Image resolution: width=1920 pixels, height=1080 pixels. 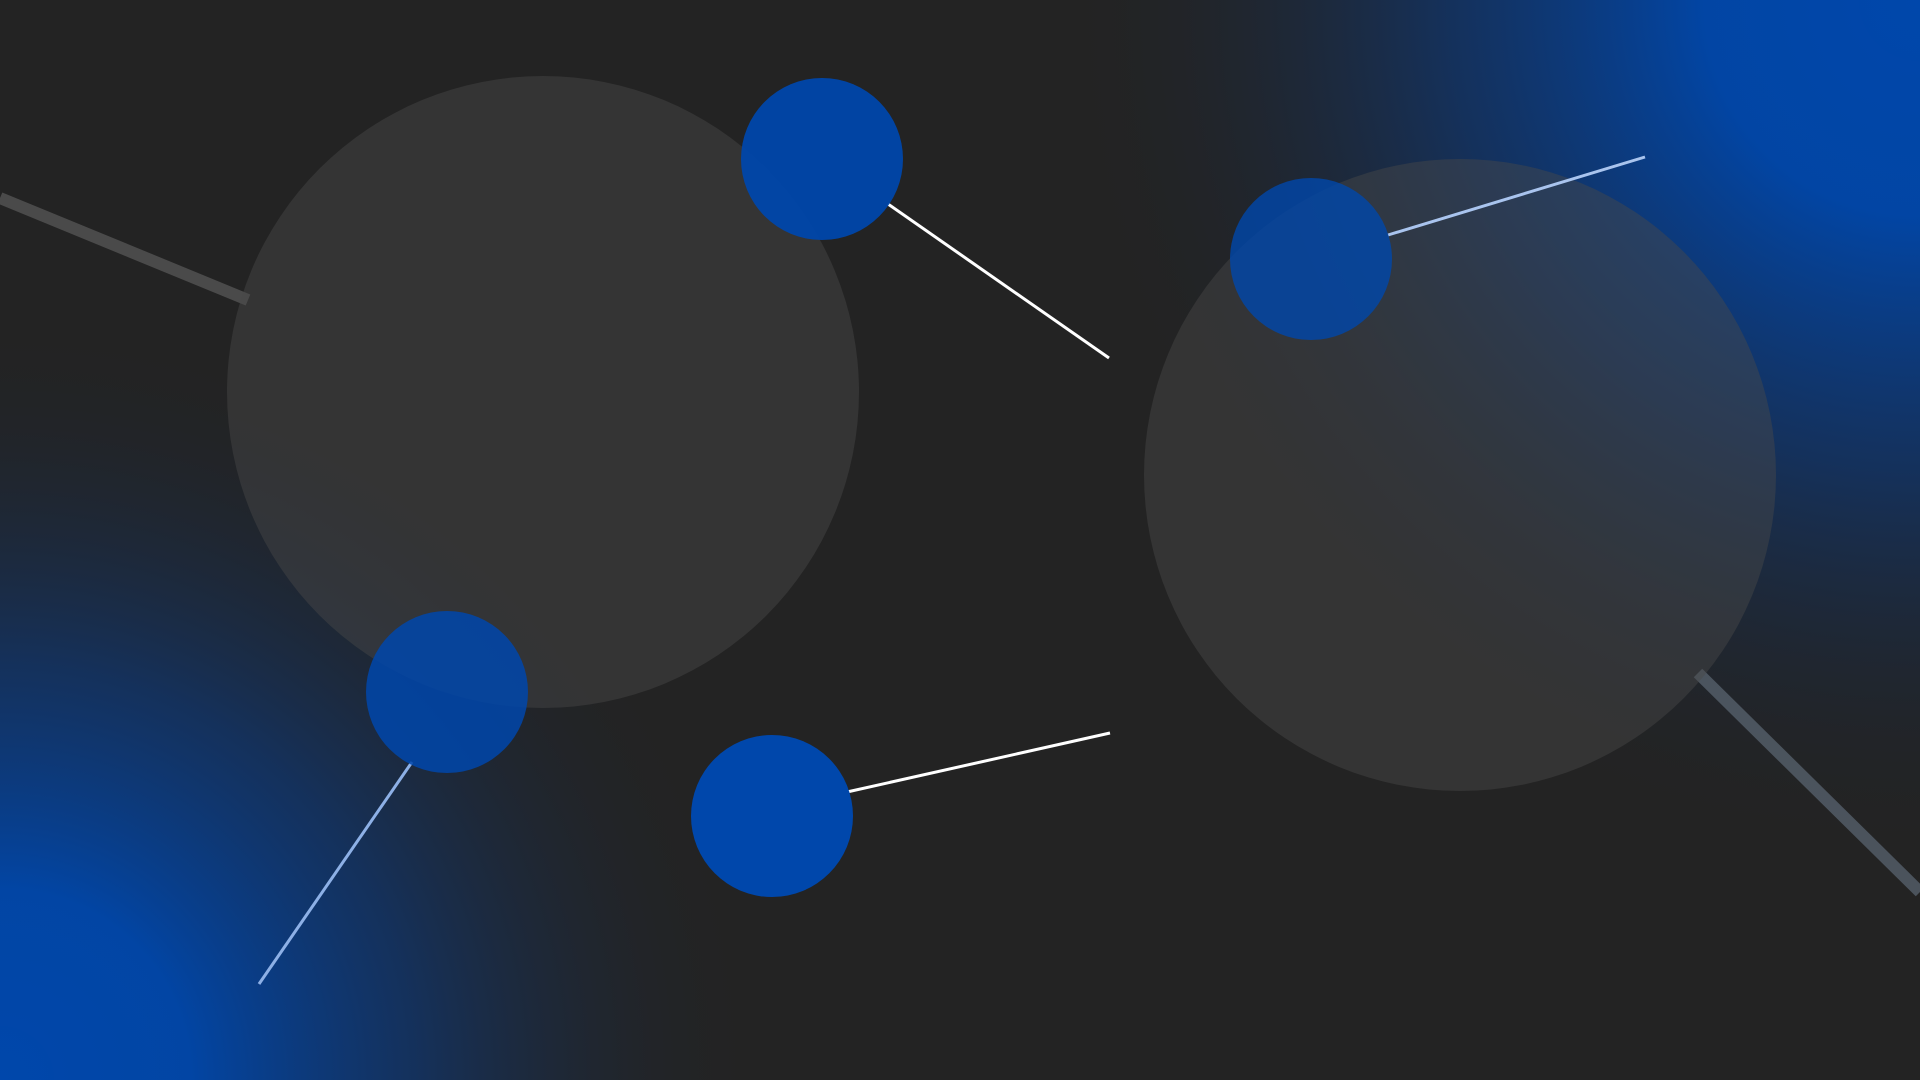 I want to click on small-circle-bottom, so click(x=772, y=816).